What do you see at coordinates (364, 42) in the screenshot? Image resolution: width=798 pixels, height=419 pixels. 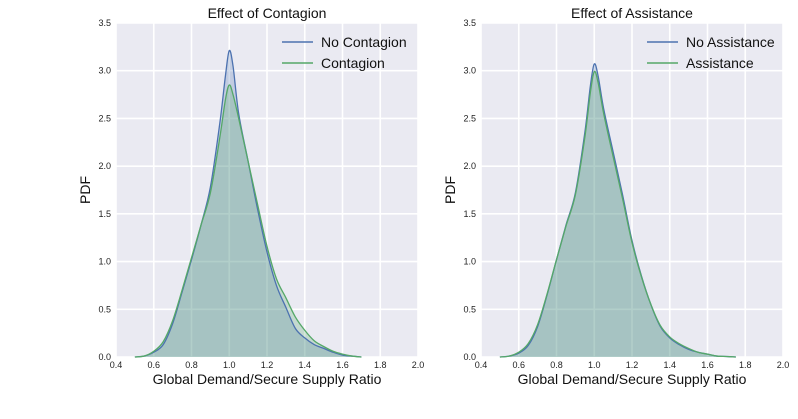 I see `legend-label: No Contagion` at bounding box center [364, 42].